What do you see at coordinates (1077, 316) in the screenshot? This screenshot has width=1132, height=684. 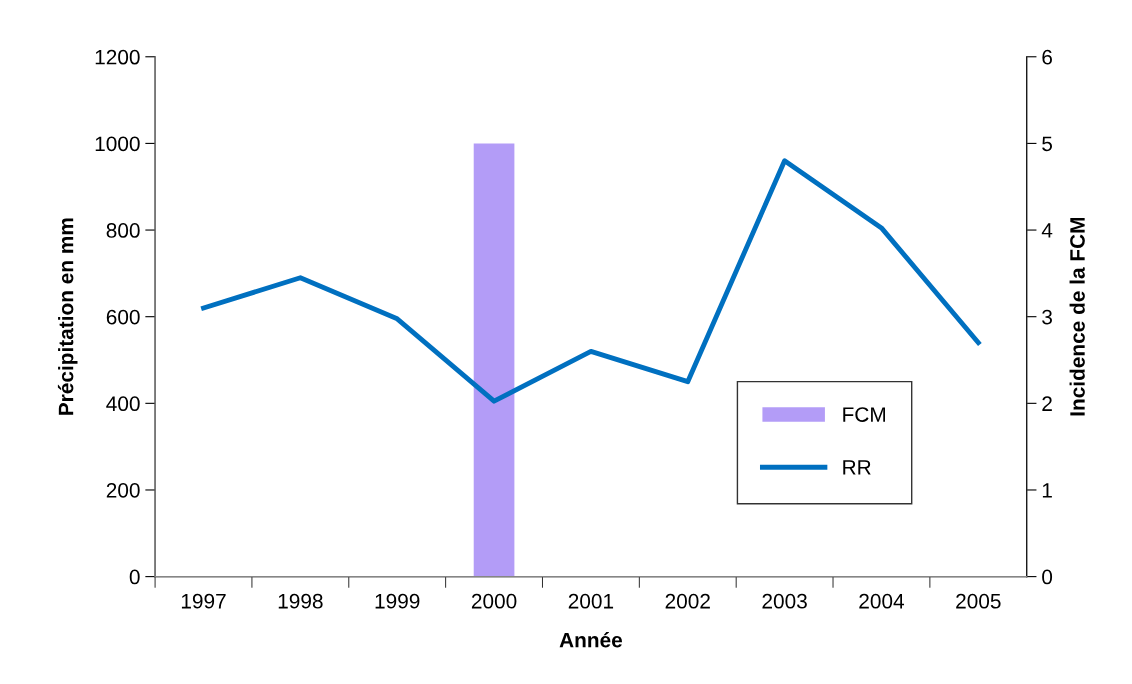 I see `y2-axis-title: Incidence de la FCM` at bounding box center [1077, 316].